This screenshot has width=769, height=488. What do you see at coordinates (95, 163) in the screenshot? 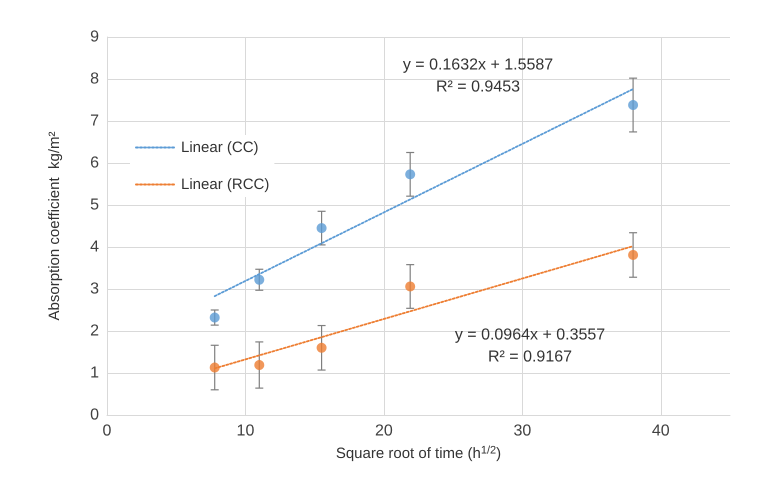
I see `y-tick-label: 6` at bounding box center [95, 163].